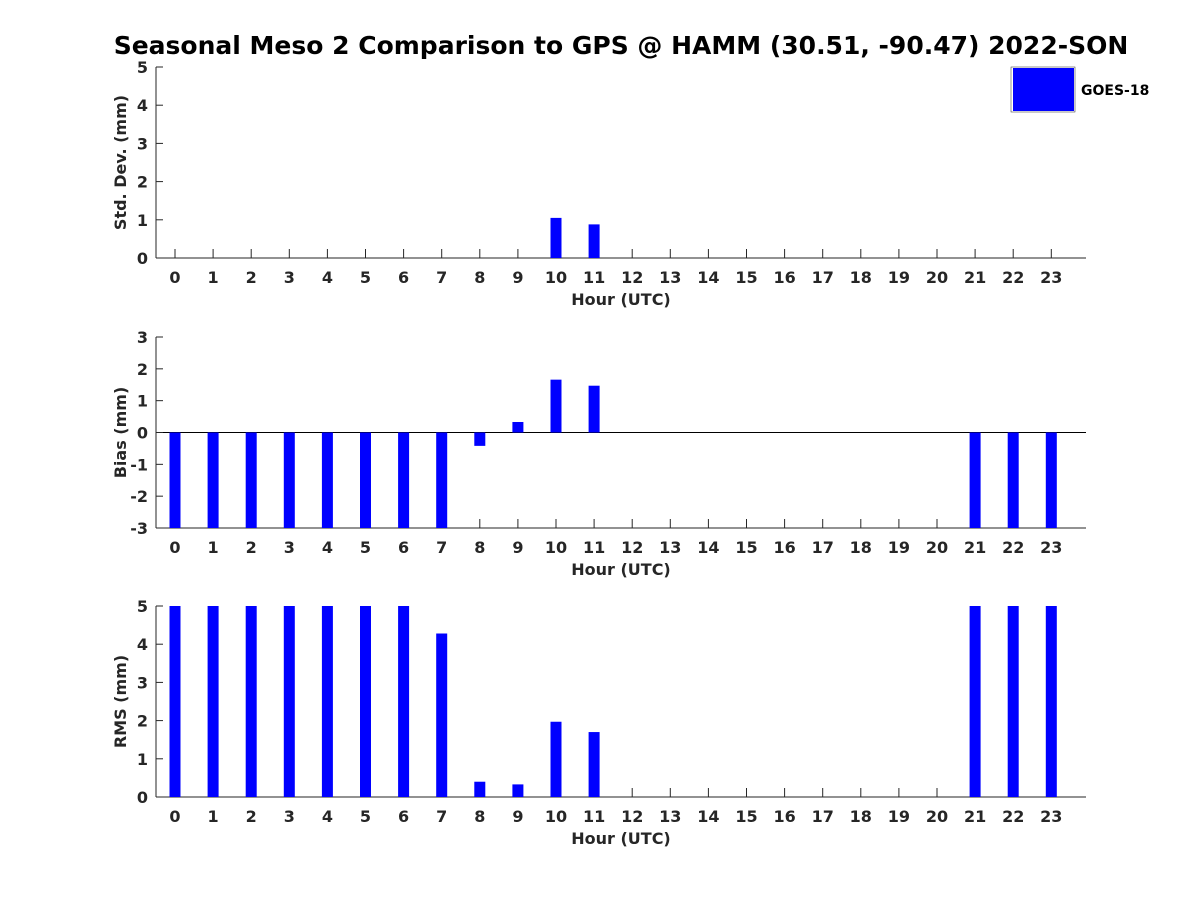 Image resolution: width=1200 pixels, height=900 pixels. Describe the element at coordinates (1079, 89) in the screenshot. I see `legend: GOES-18` at that location.